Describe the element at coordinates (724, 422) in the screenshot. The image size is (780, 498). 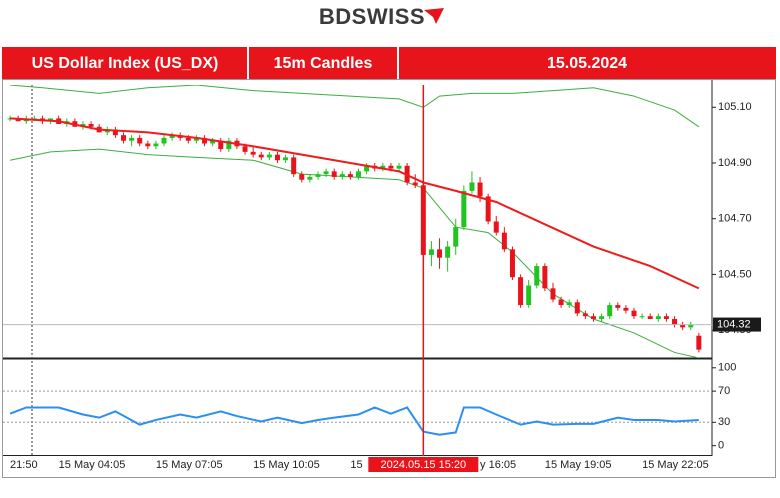
I see `y-tick-label: 30` at that location.